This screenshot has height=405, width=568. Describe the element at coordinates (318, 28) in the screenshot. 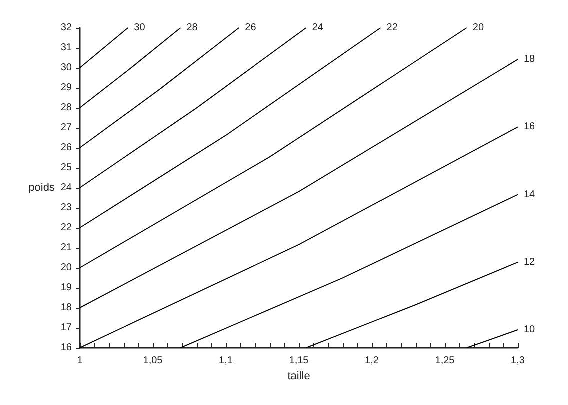

I see `series-label: 24` at that location.